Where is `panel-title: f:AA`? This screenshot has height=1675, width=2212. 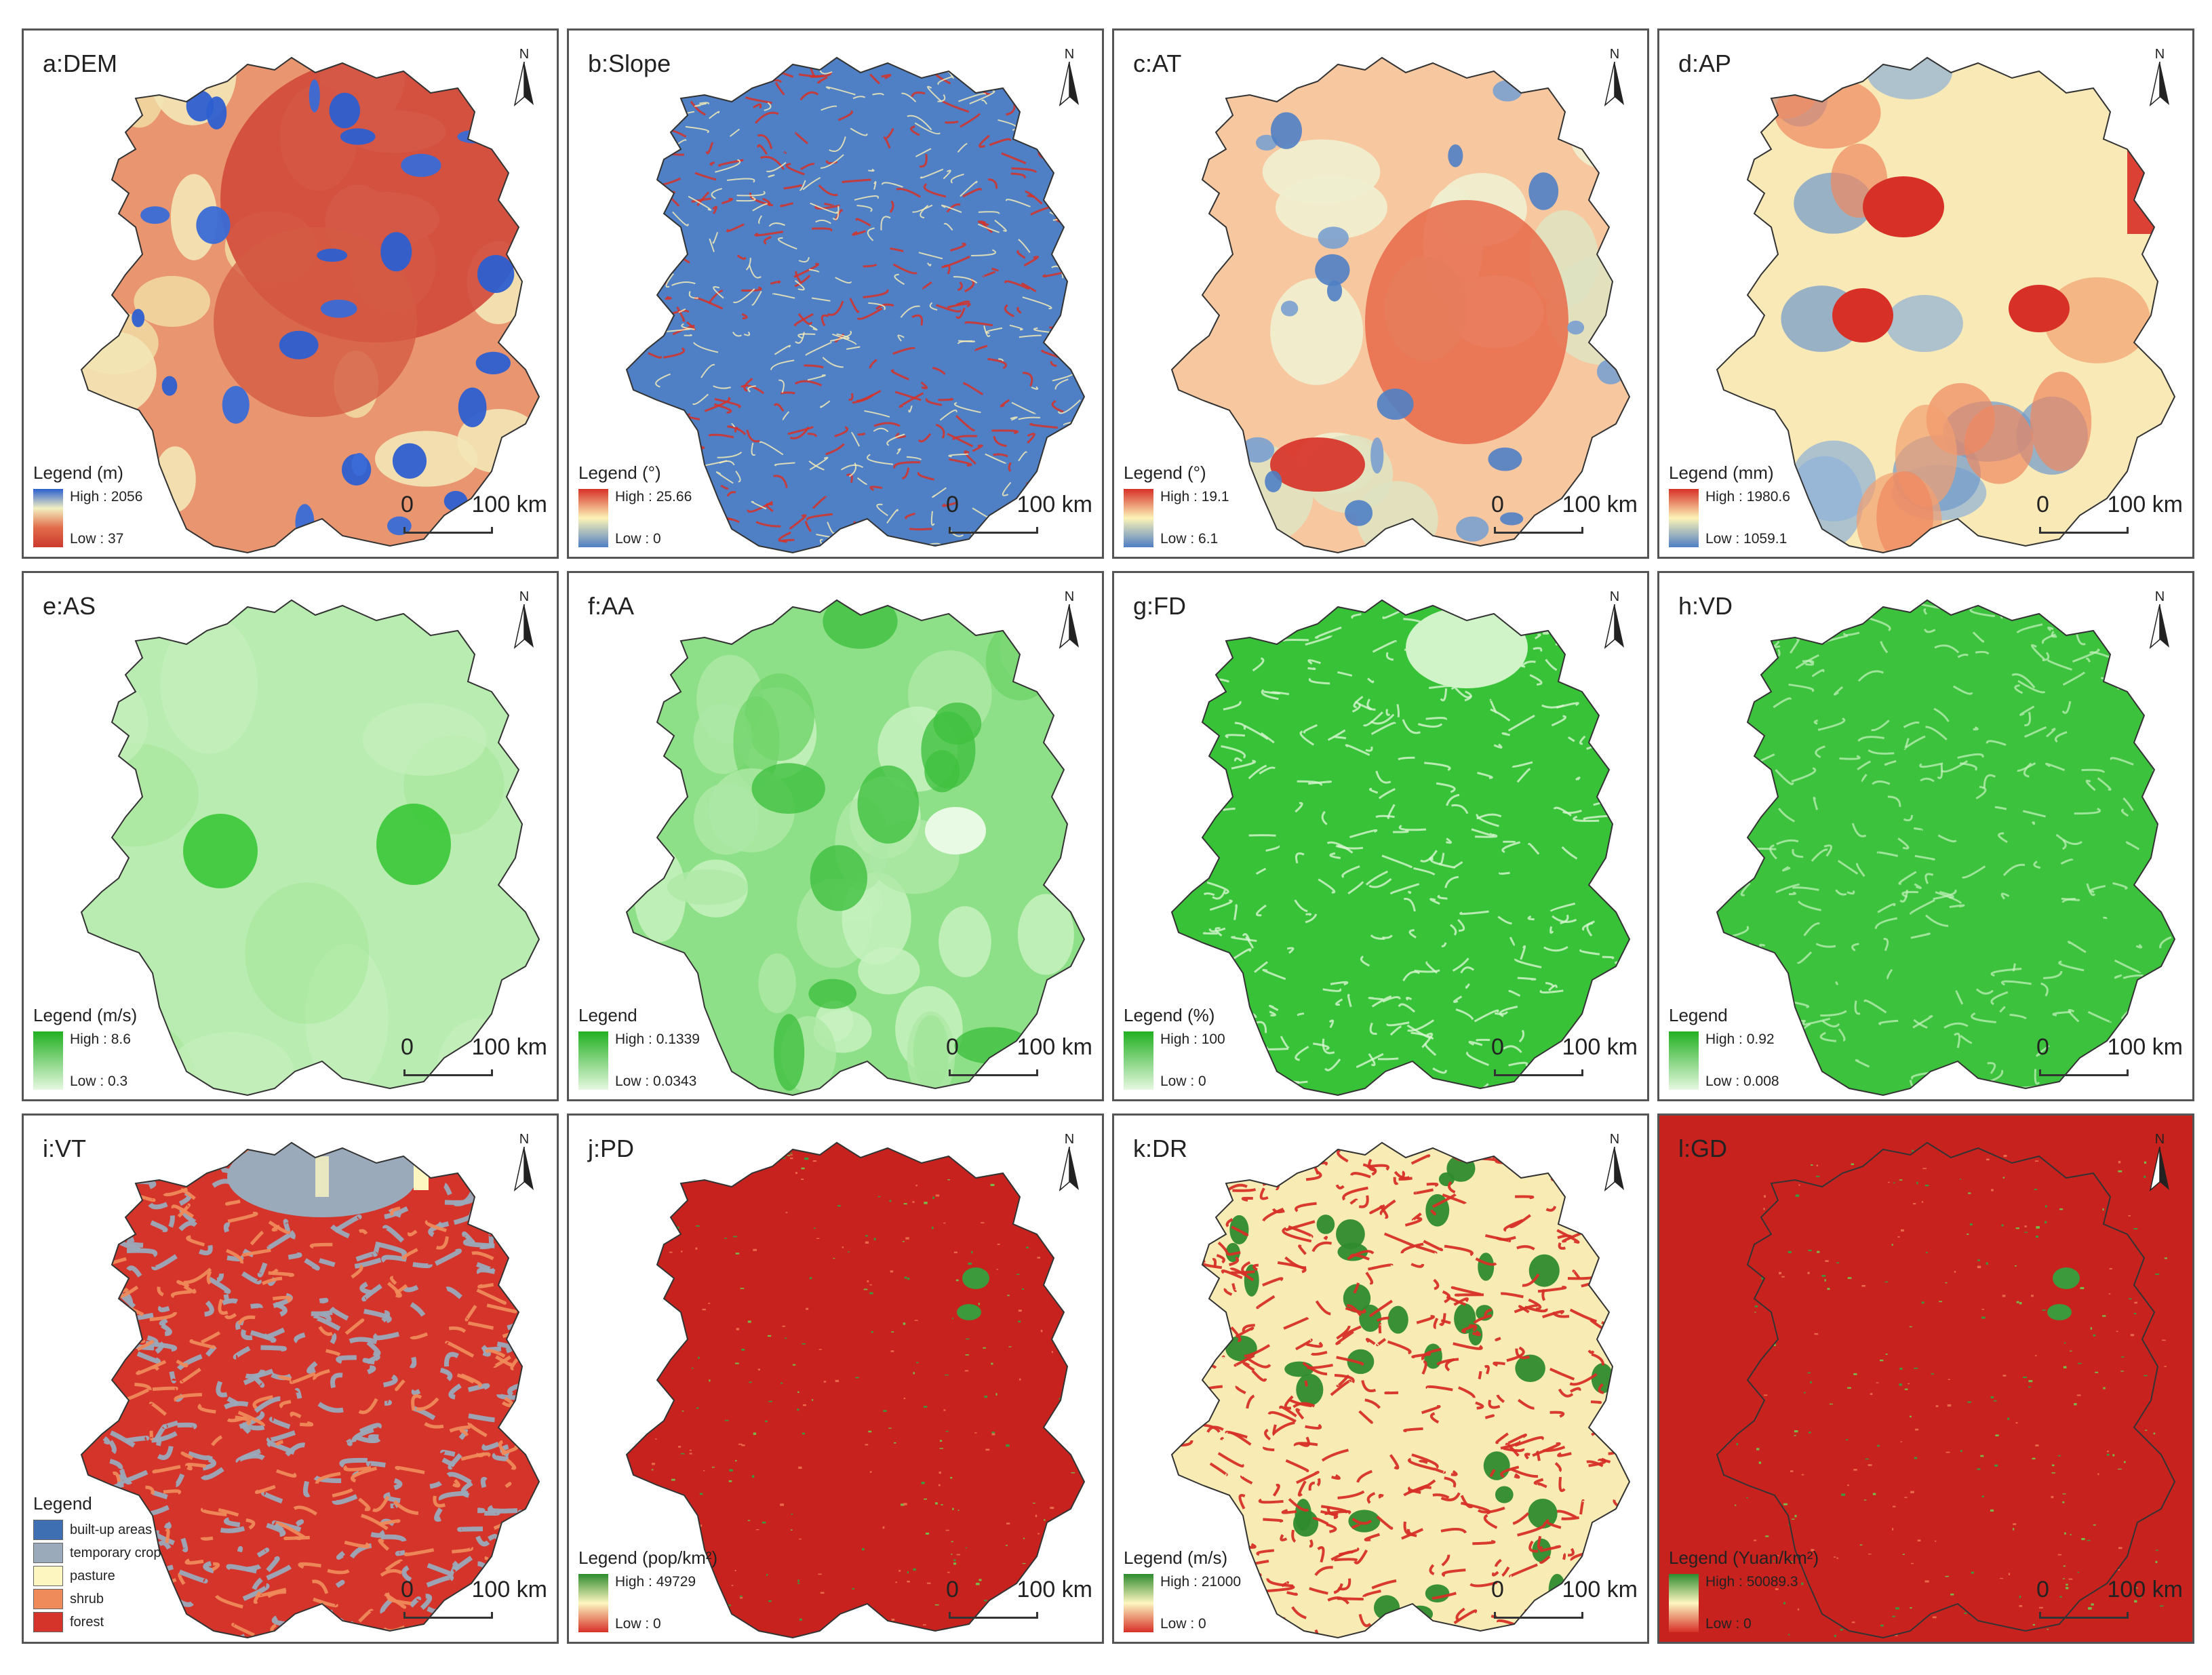
panel-title: f:AA is located at coordinates (612, 606).